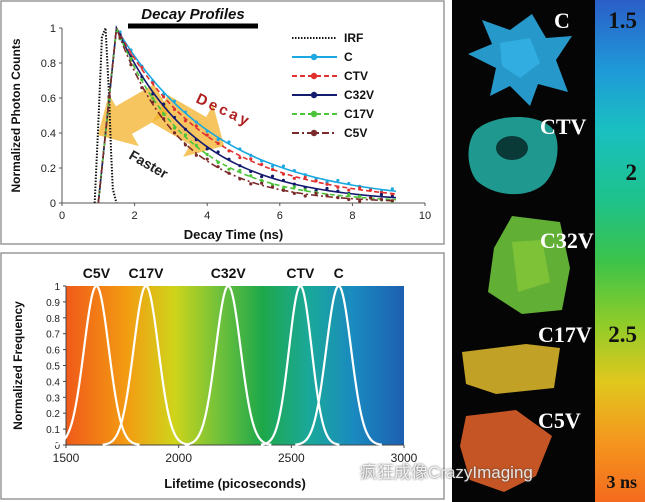 This screenshot has width=645, height=502. Describe the element at coordinates (62, 216) in the screenshot. I see `x-tick-label: 0` at that location.